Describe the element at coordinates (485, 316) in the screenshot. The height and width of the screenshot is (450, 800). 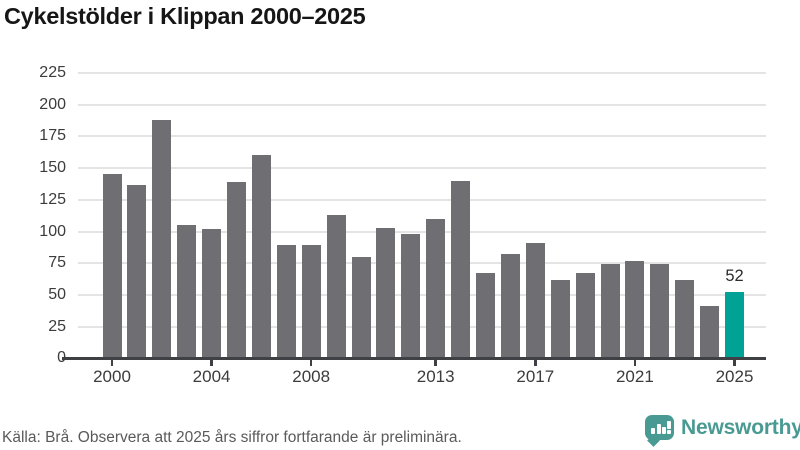
I see `bar-2015` at that location.